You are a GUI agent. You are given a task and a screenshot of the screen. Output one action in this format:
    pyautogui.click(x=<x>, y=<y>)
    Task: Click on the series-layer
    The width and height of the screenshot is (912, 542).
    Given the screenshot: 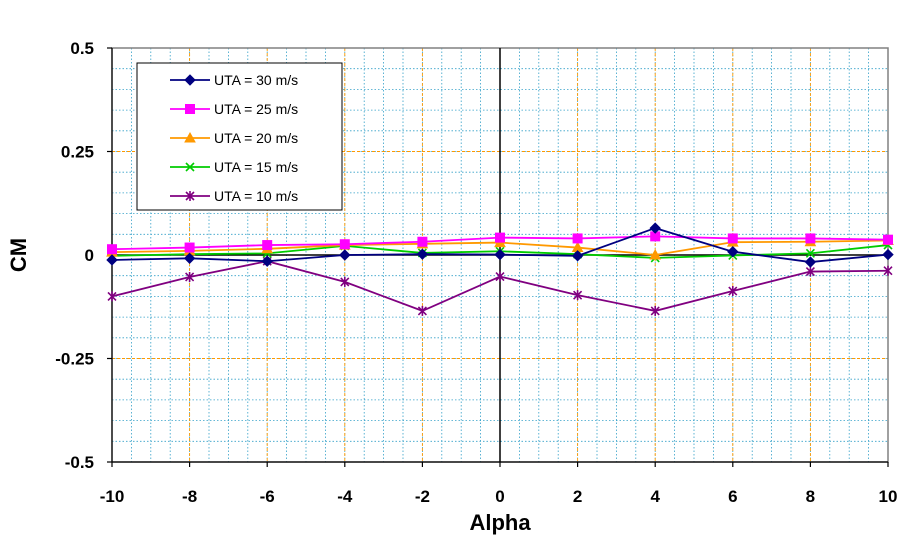 What is the action you would take?
    pyautogui.click(x=500, y=269)
    